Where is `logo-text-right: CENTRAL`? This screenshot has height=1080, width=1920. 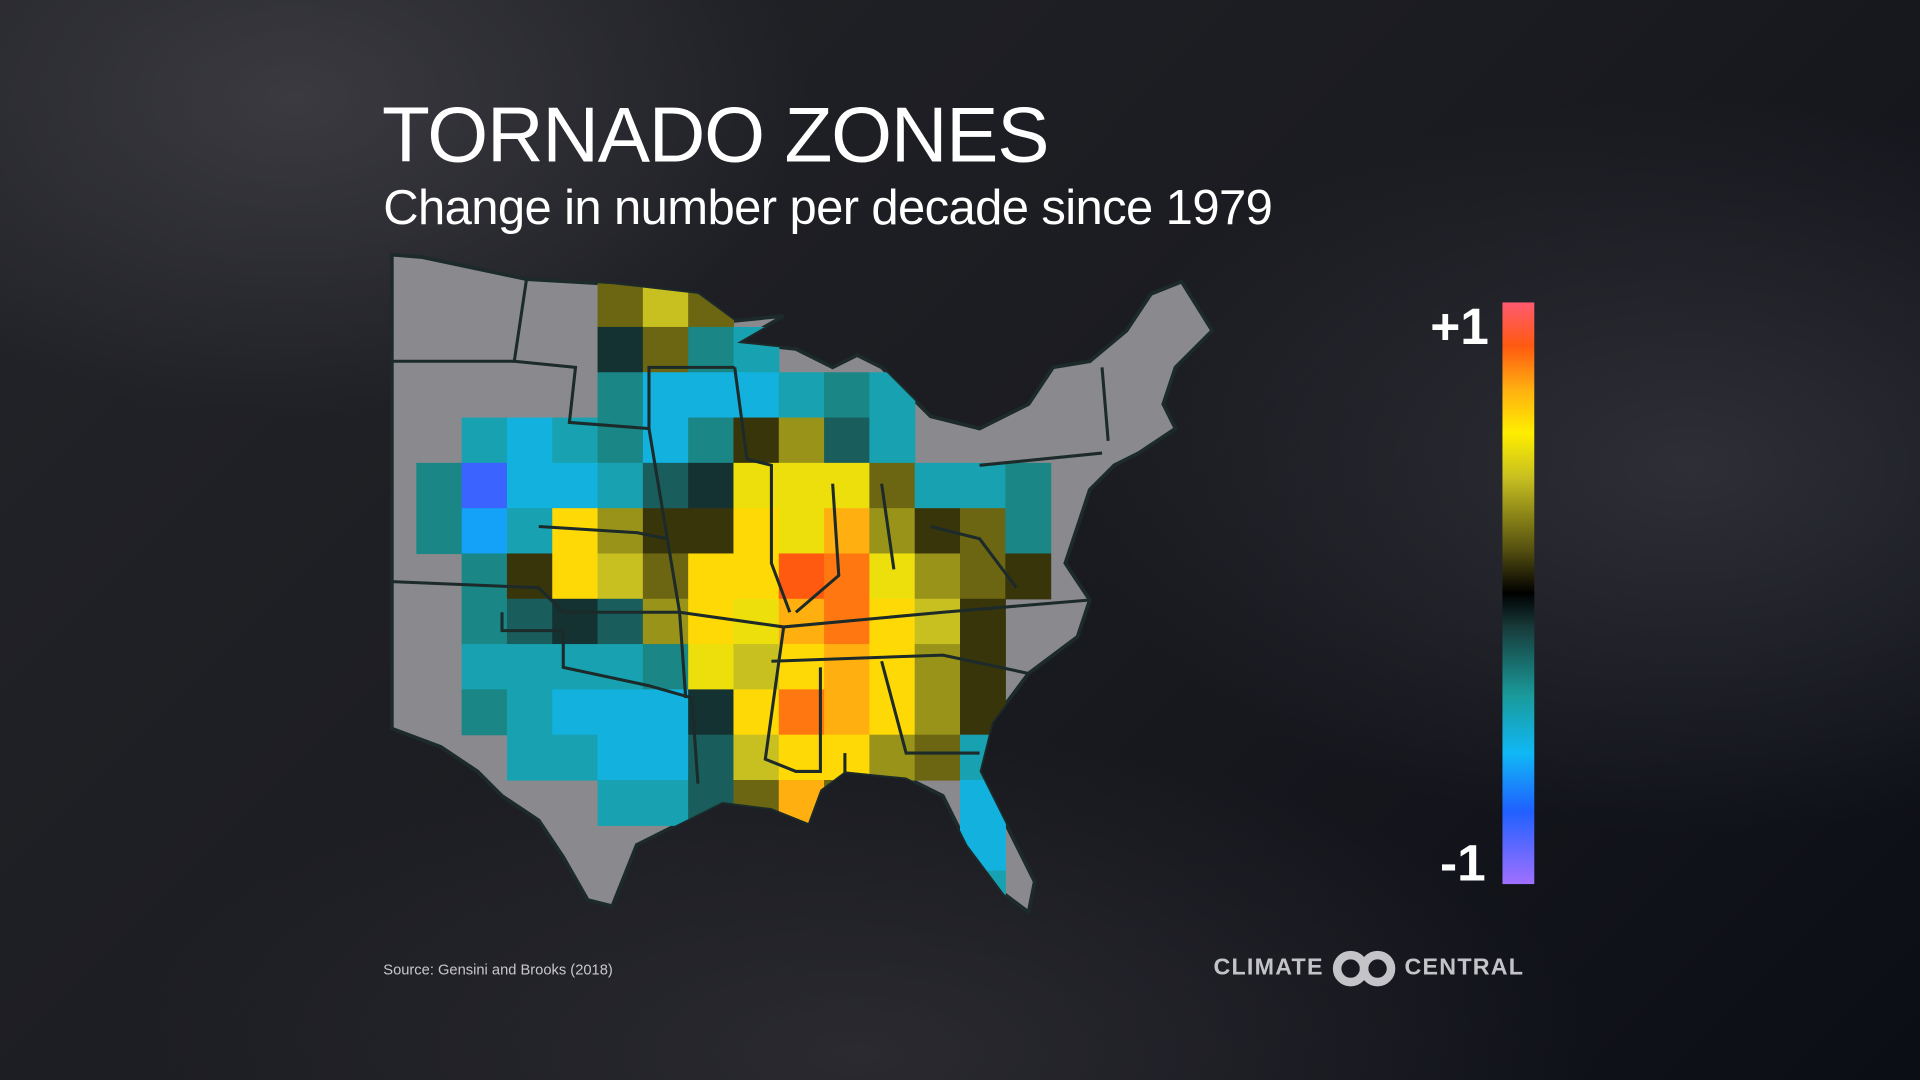 logo-text-right: CENTRAL is located at coordinates (1464, 968).